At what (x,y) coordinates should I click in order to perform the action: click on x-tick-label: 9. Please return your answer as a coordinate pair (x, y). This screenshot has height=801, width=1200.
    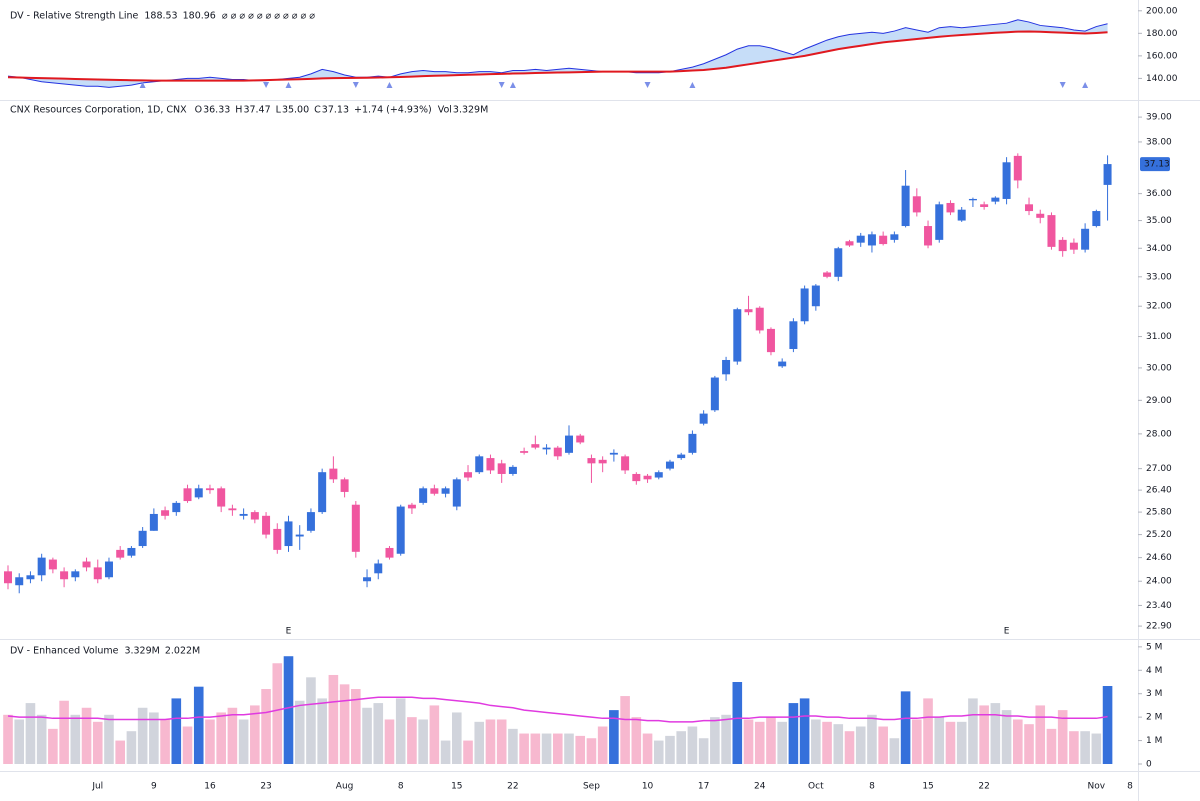
    Looking at the image, I should click on (154, 787).